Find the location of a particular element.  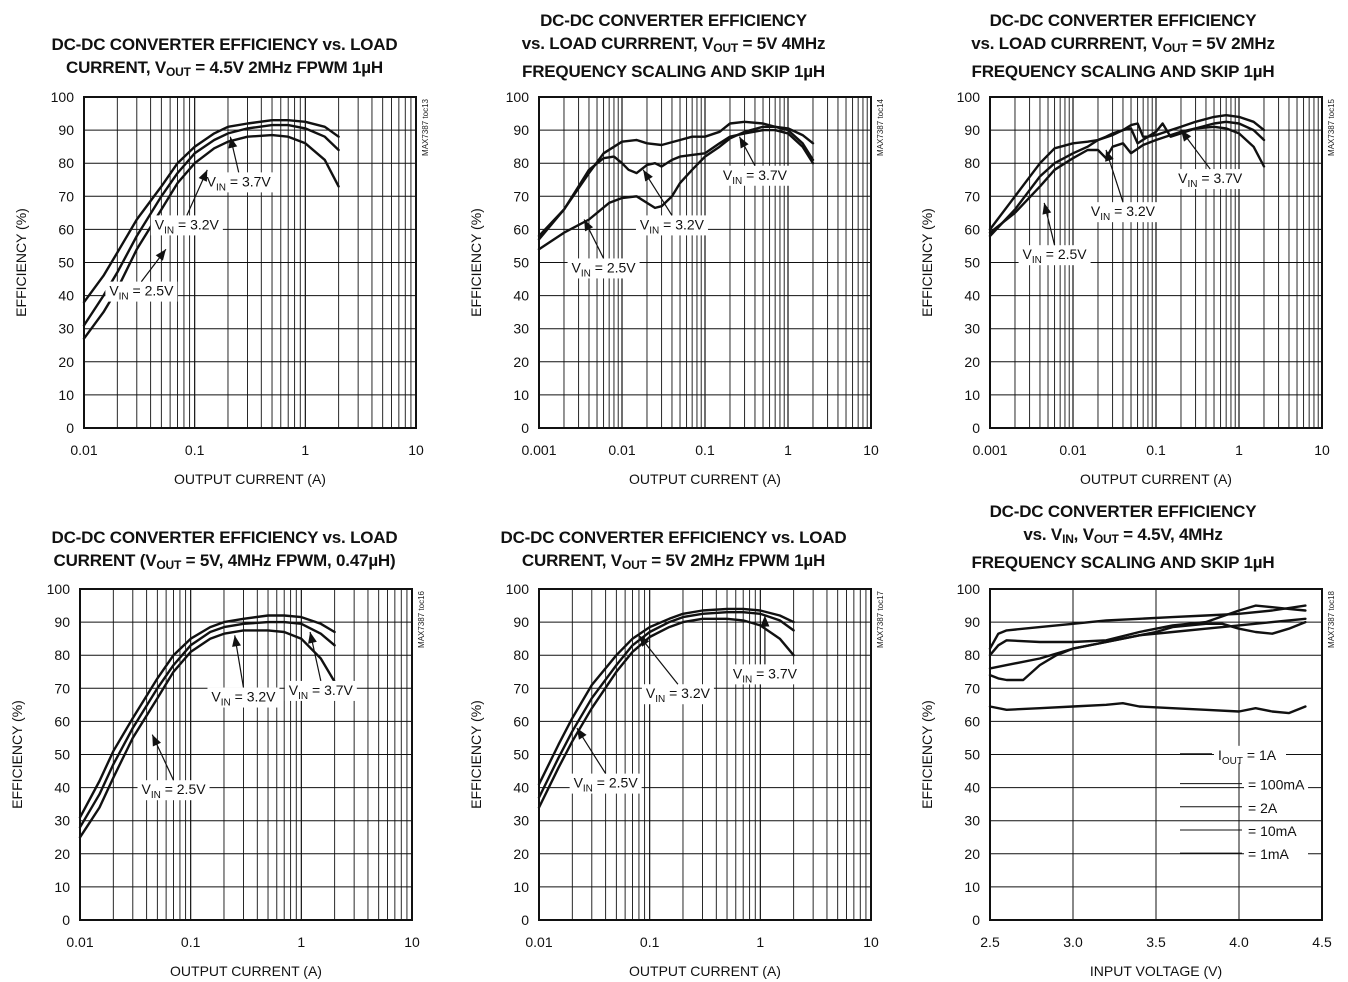

legend-label: = 100mA is located at coordinates (1276, 785).